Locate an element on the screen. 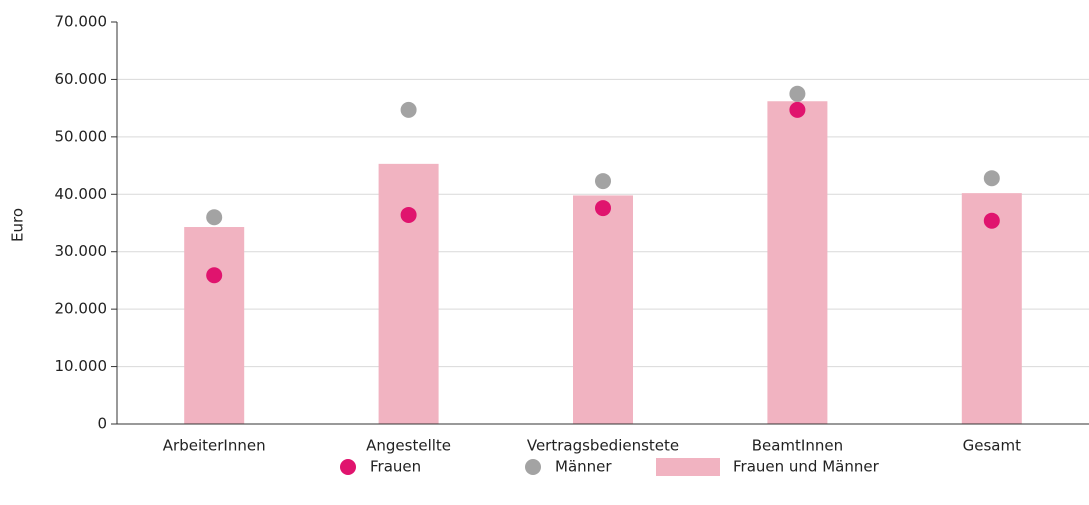 The height and width of the screenshot is (505, 1089). legend-label: Männer is located at coordinates (583, 467).